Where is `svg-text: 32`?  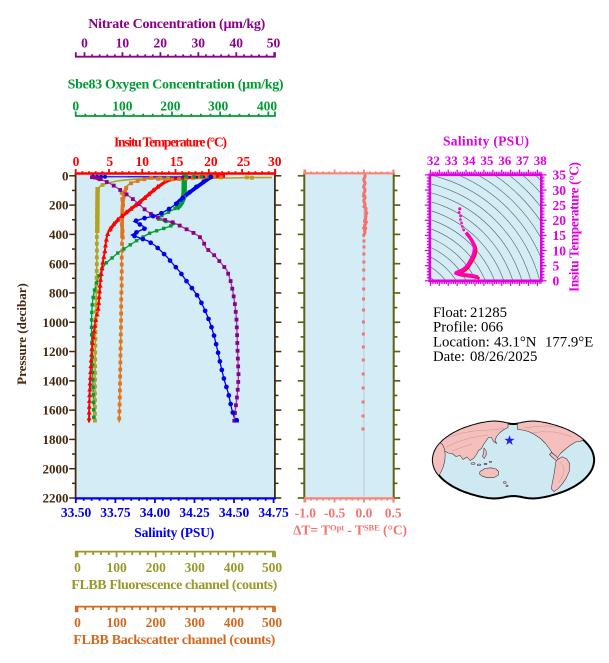
svg-text: 32 is located at coordinates (433, 160).